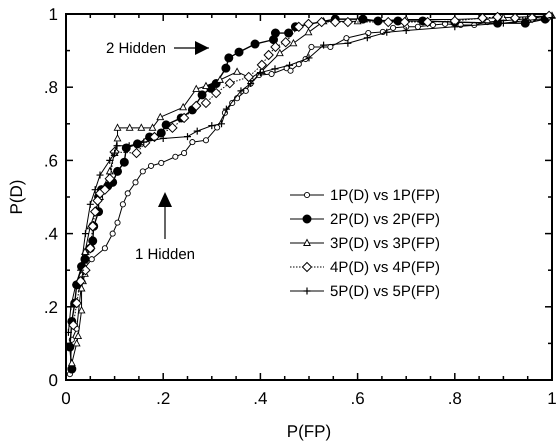 The width and height of the screenshot is (556, 445). What do you see at coordinates (455, 398) in the screenshot?
I see `x-tick-label: .8` at bounding box center [455, 398].